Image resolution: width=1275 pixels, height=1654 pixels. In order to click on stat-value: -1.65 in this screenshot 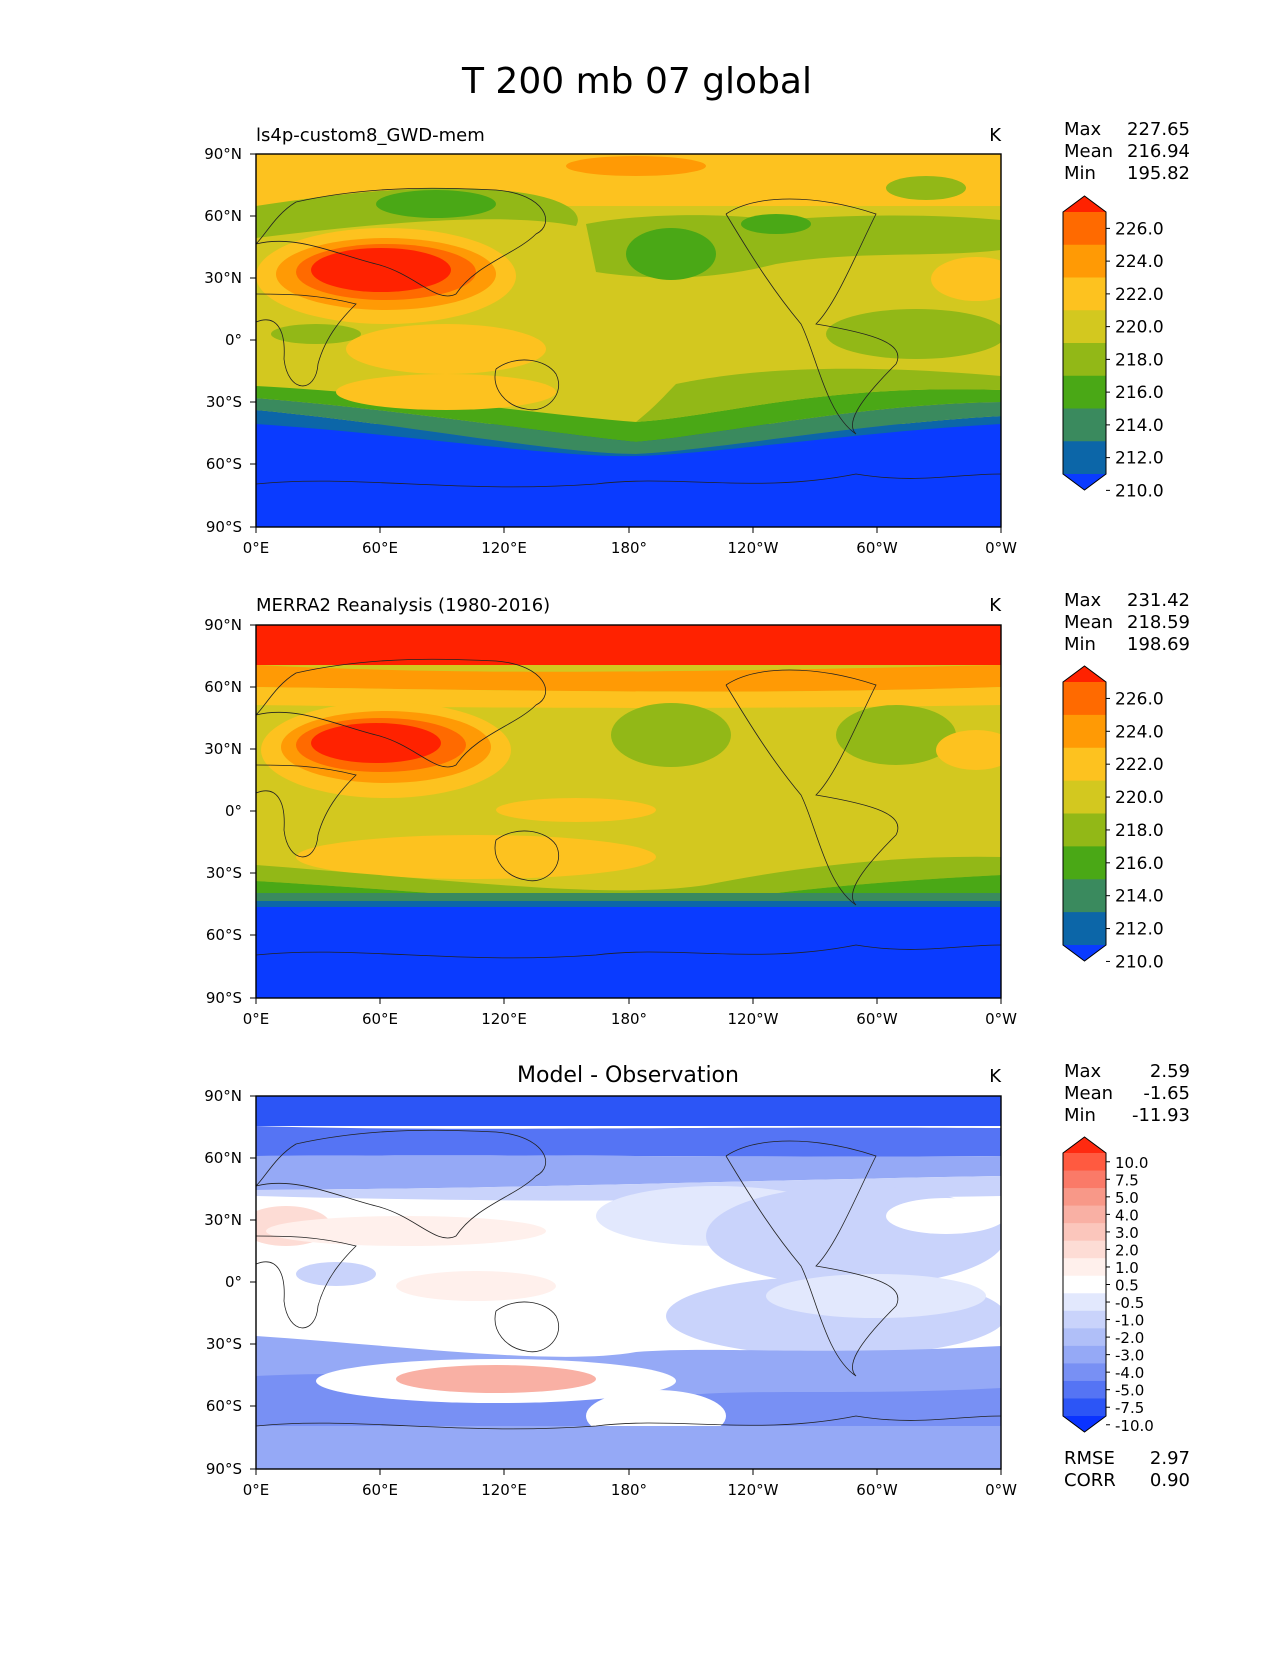, I will do `click(1166, 1093)`.